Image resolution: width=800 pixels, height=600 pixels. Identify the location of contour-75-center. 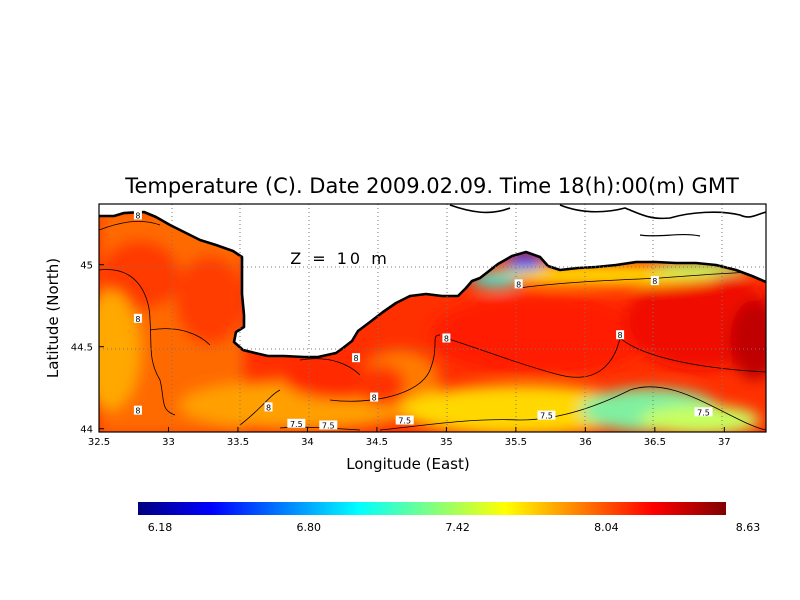
(572, 408).